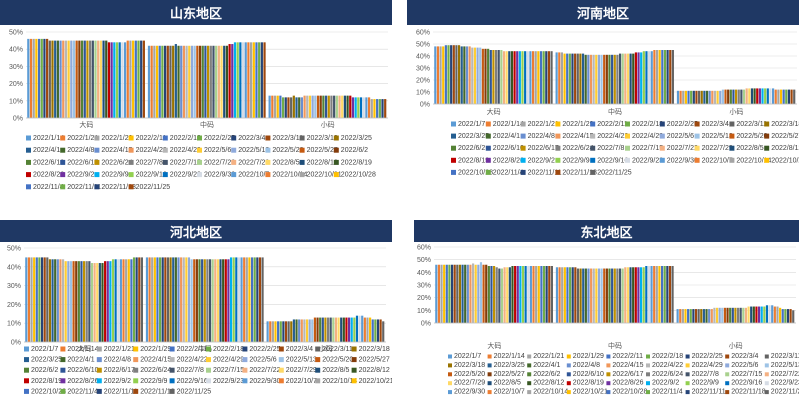 Image resolution: width=799 pixels, height=404 pixels. What do you see at coordinates (185, 150) in the screenshot?
I see `legend-label: 2022/4/29` at bounding box center [185, 150].